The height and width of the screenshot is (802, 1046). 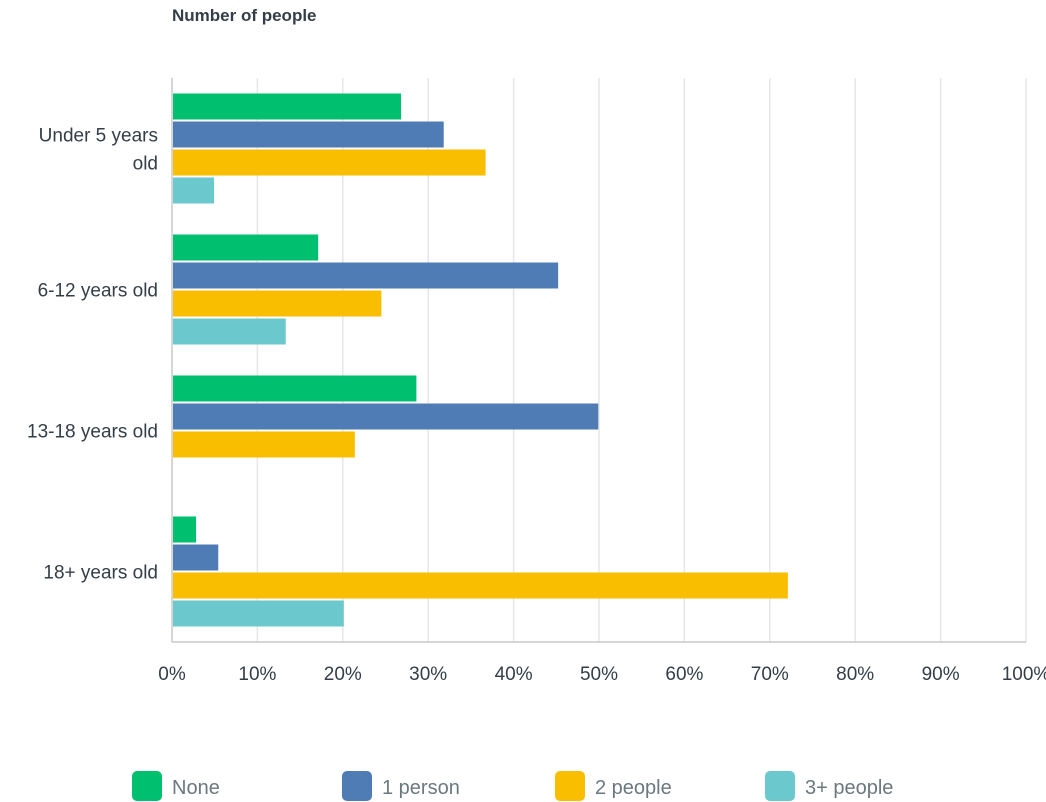 I want to click on legend-label: 3+ people, so click(x=849, y=788).